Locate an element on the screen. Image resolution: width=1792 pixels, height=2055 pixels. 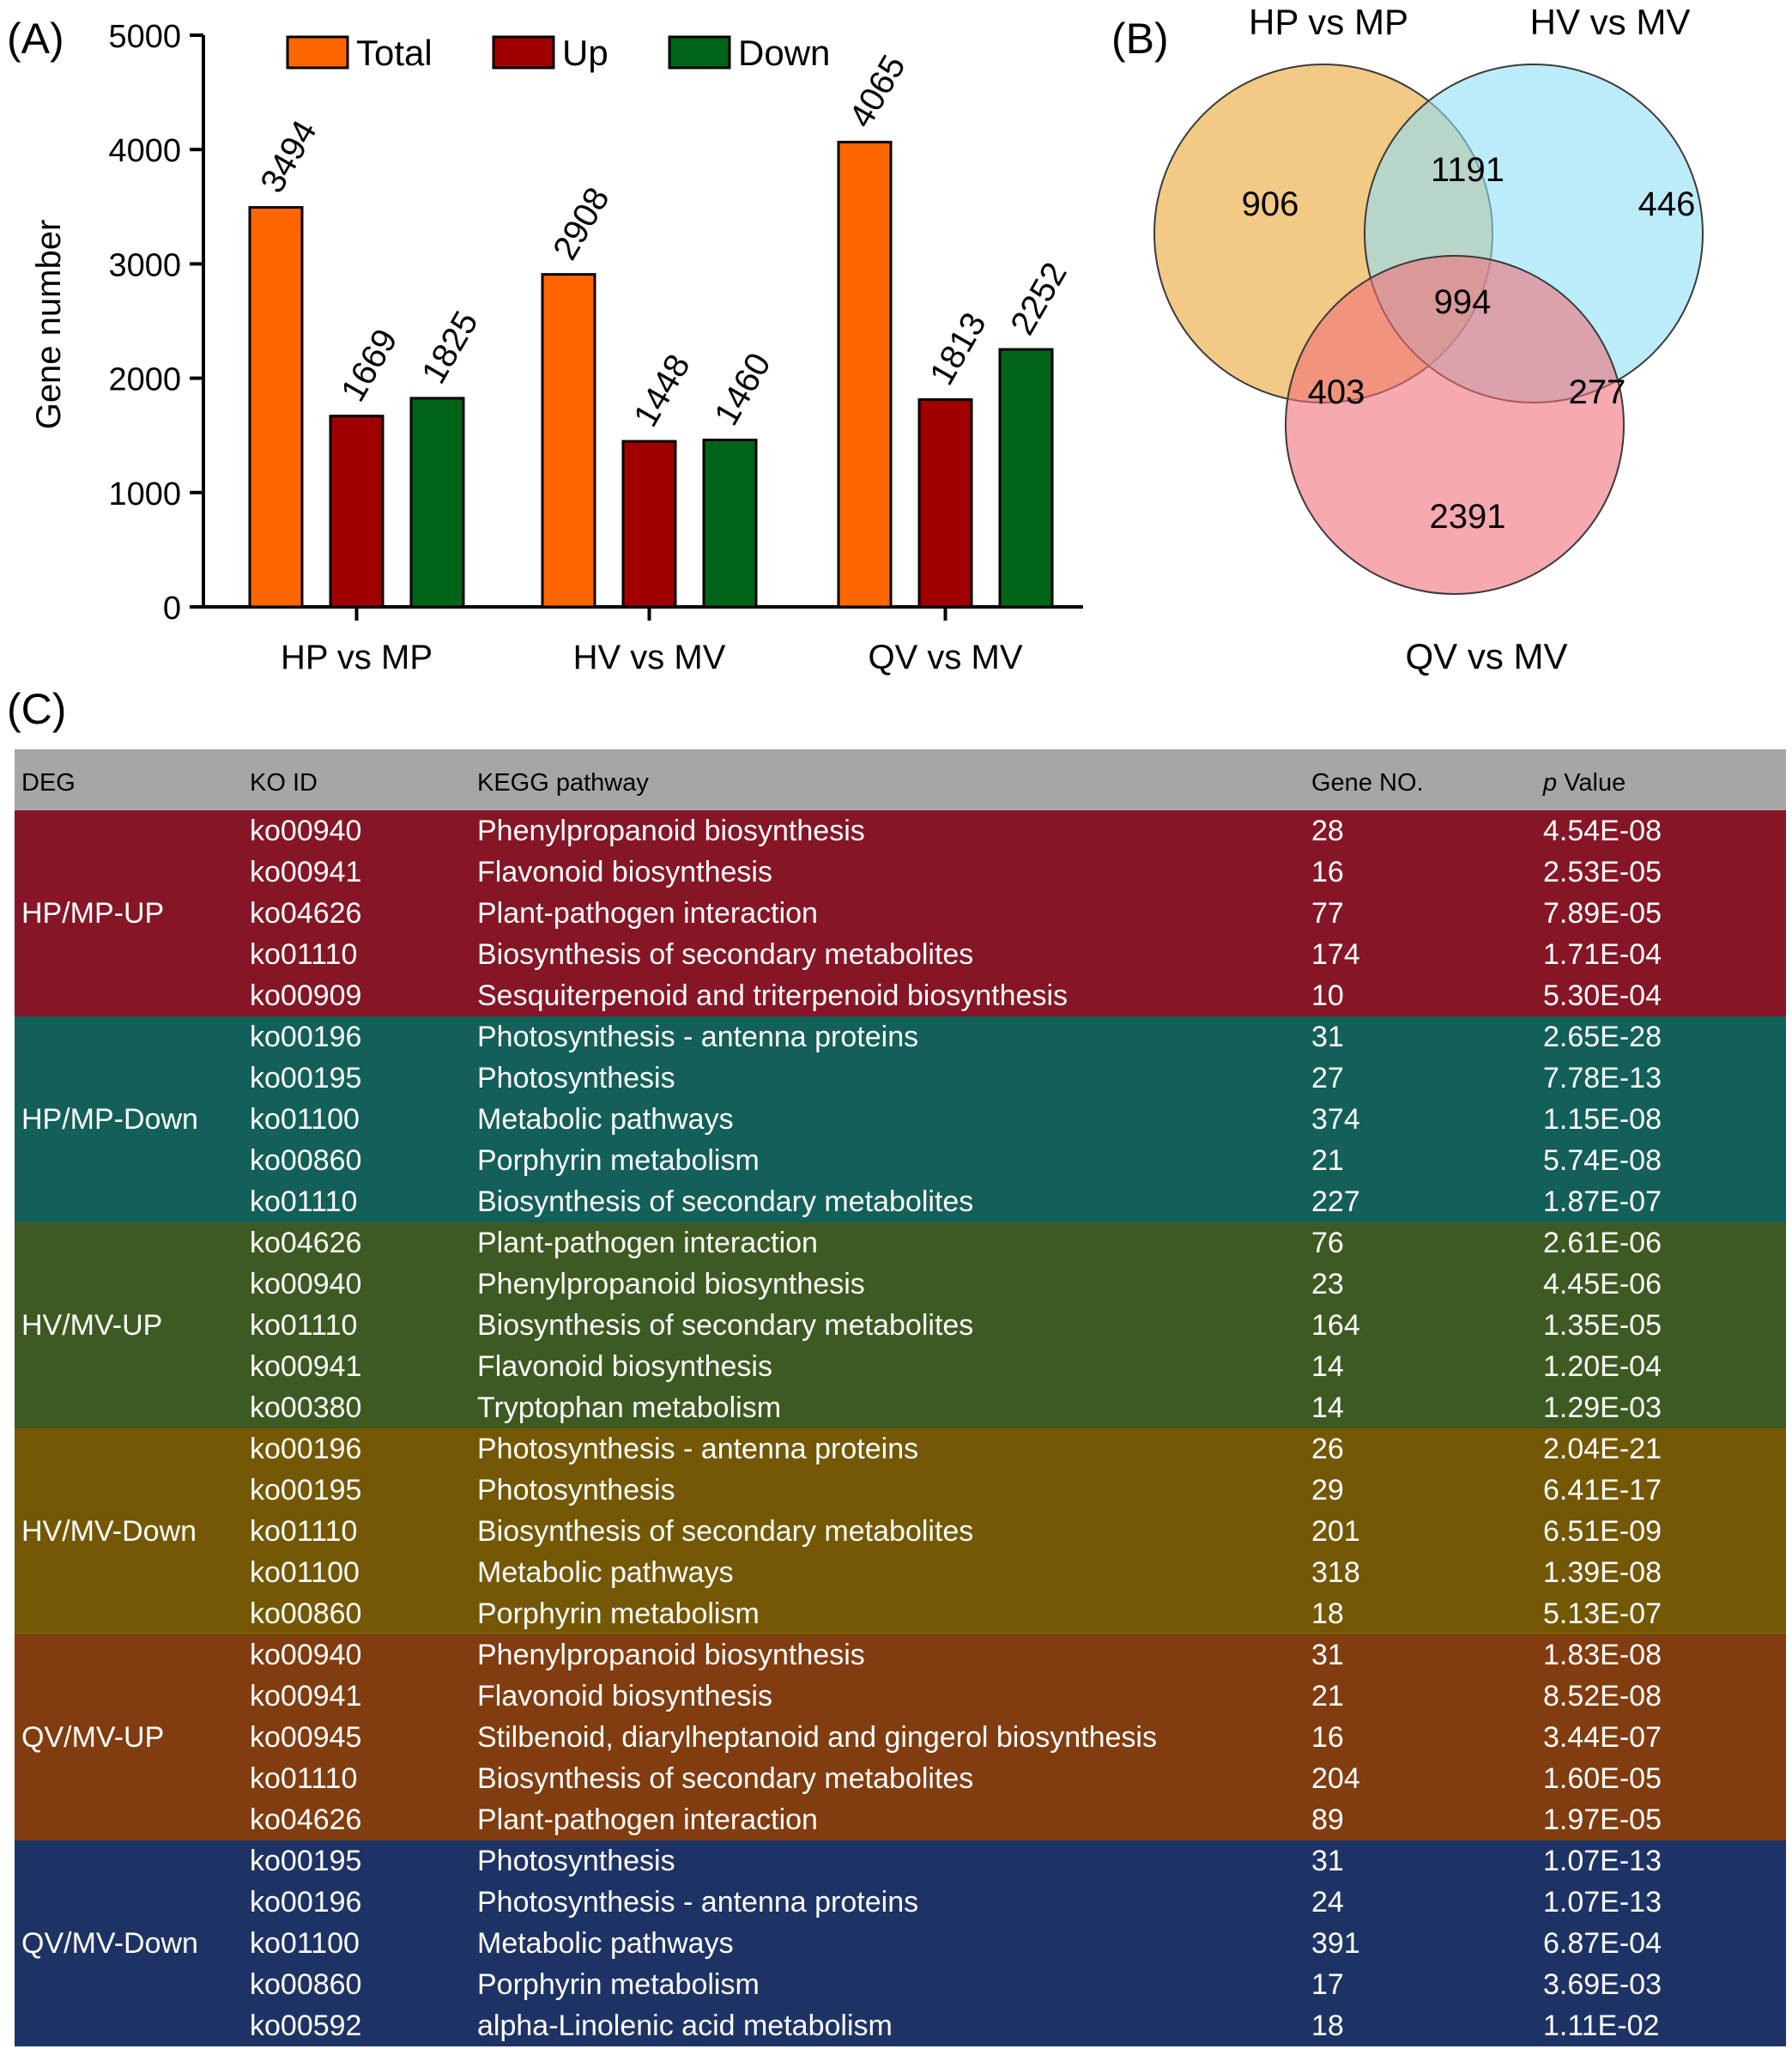
cell-gene-no: 21 is located at coordinates (1327, 1160).